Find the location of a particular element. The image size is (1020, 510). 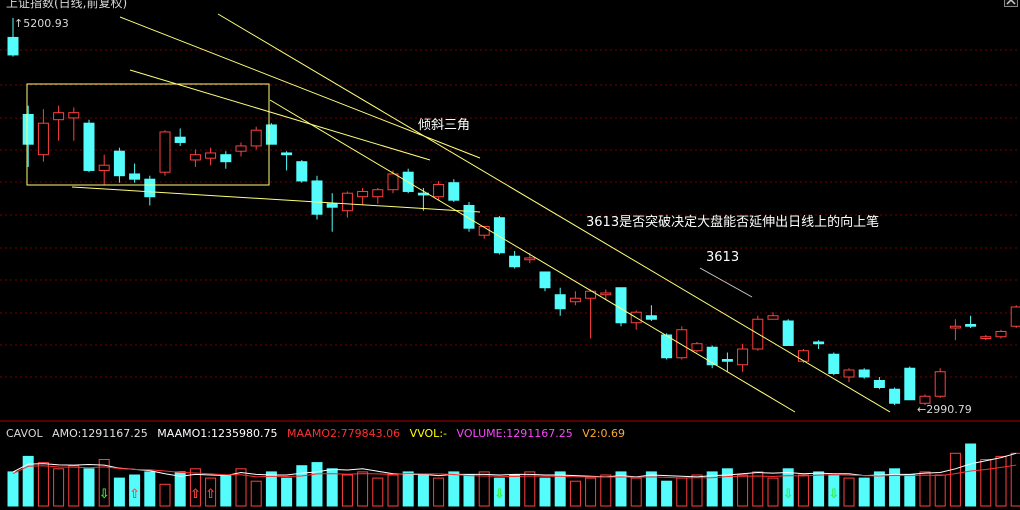

indicator-volume: VOLUME:1291167.25 is located at coordinates (514, 433).